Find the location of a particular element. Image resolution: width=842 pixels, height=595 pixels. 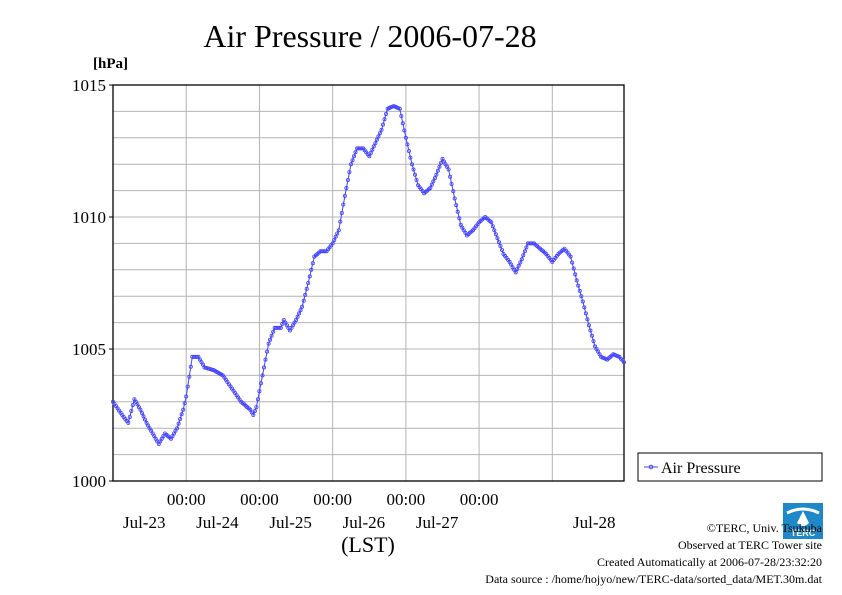

copyright-text: ©TERC, Univ. Tsukuba is located at coordinates (764, 528).